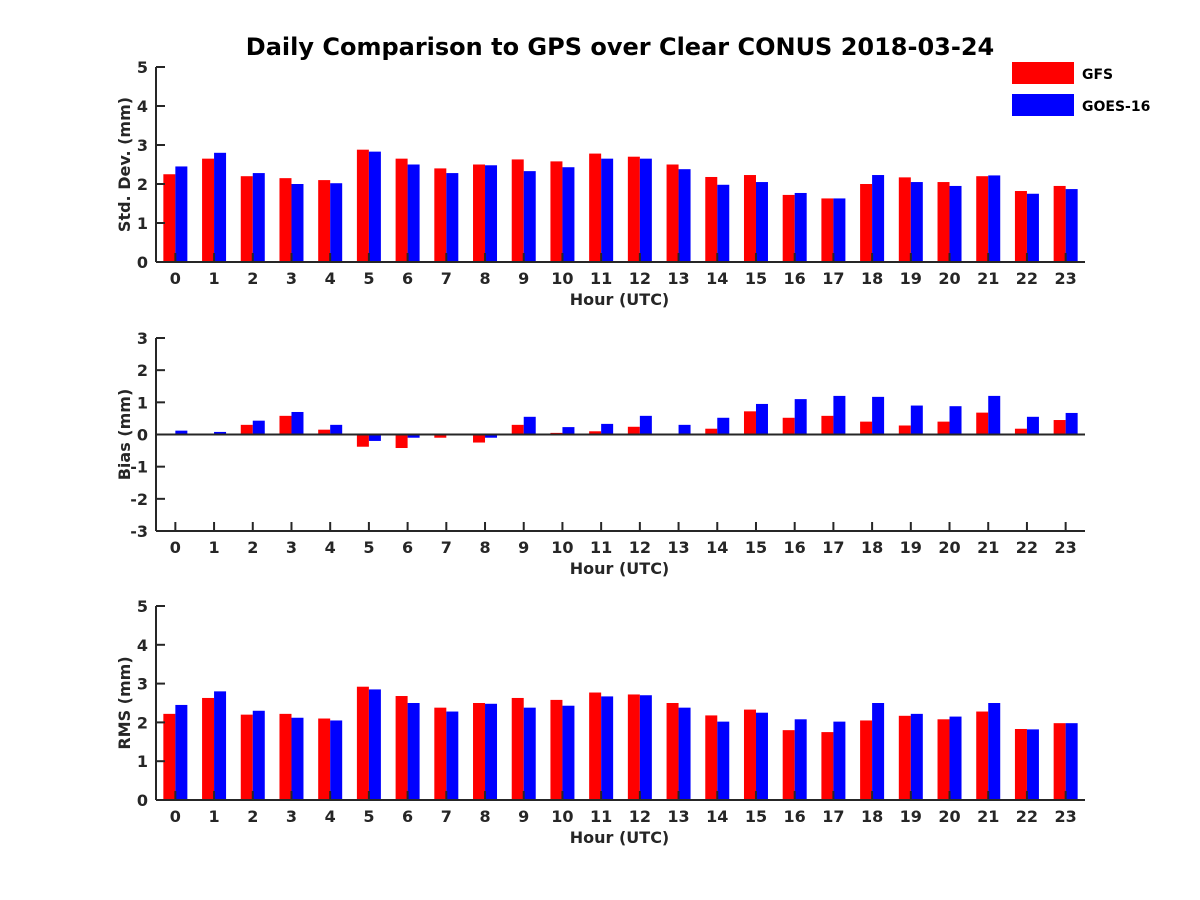 The height and width of the screenshot is (900, 1200). Describe the element at coordinates (640, 547) in the screenshot. I see `bias-x-tick-label: 12` at that location.